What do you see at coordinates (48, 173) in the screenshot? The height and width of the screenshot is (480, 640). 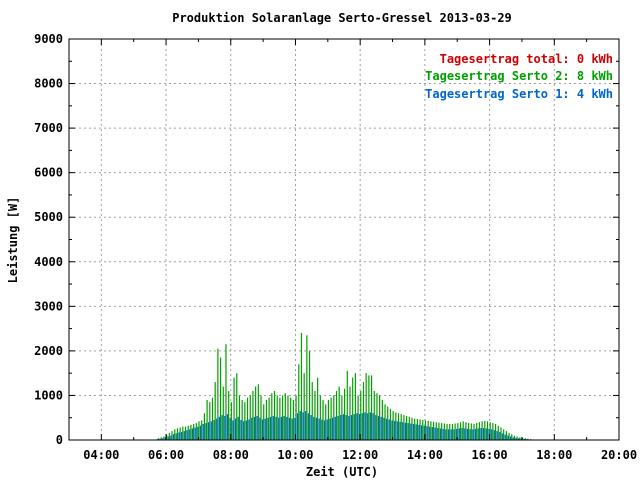 I see `y-tick-label: 6000` at bounding box center [48, 173].